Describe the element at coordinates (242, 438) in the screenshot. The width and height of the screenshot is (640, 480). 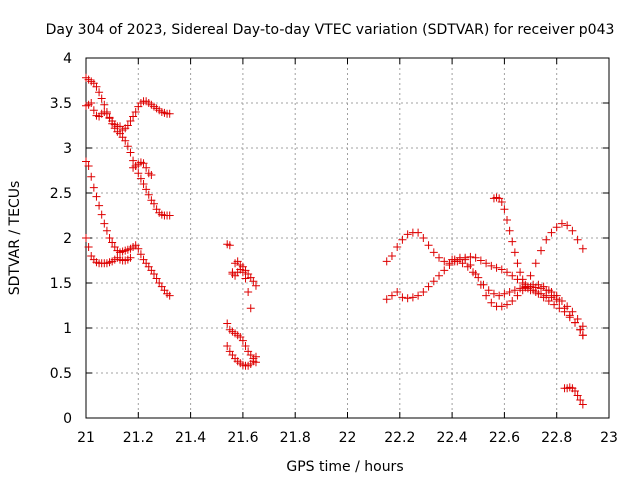
I see `x-tick-label: 21.6` at that location.